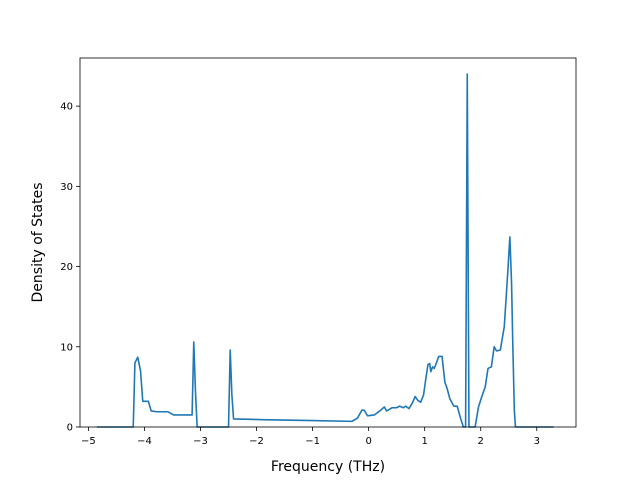  Describe the element at coordinates (312, 441) in the screenshot. I see `x-tick-label: −1` at that location.